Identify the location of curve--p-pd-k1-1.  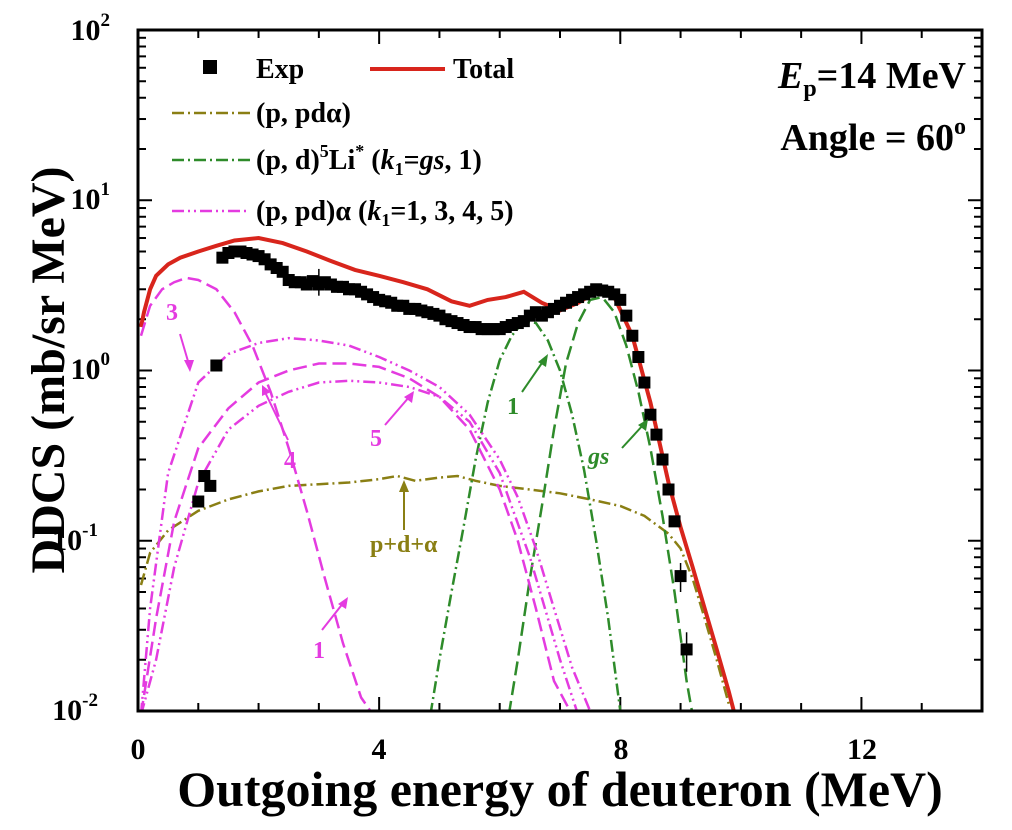
(255, 493).